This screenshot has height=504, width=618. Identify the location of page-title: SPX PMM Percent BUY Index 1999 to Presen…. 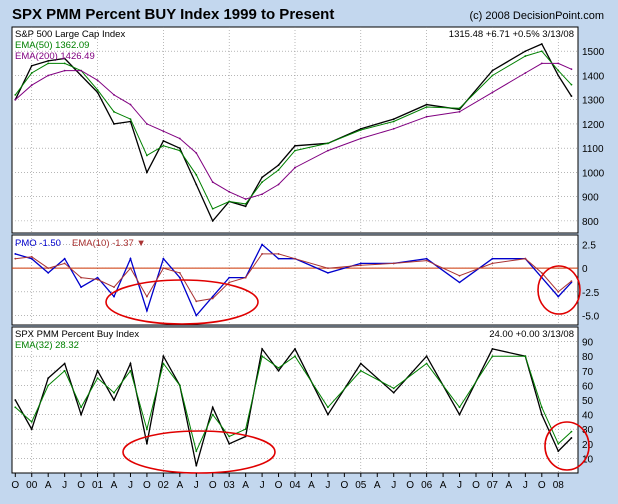
(173, 14).